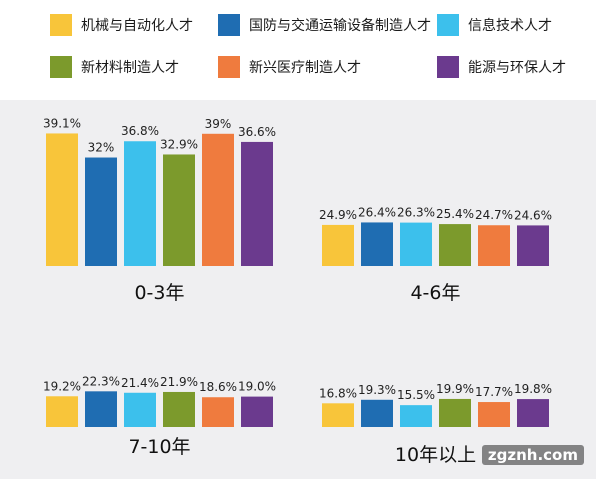 Image resolution: width=596 pixels, height=479 pixels. What do you see at coordinates (517, 68) in the screenshot?
I see `legend-label-energy: 能源与环保人才` at bounding box center [517, 68].